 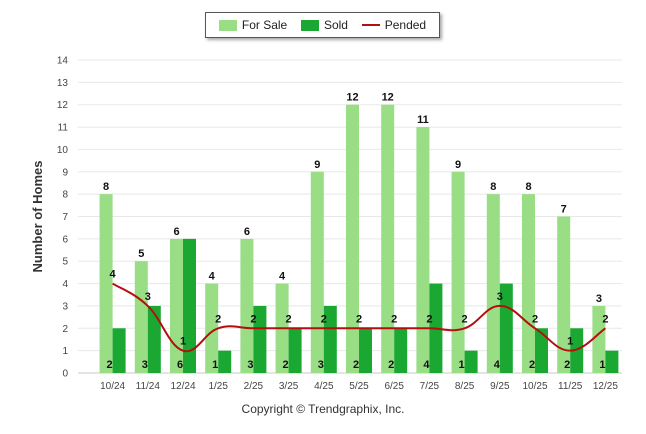 I want to click on x-tick-label: 12/25, so click(x=605, y=386).